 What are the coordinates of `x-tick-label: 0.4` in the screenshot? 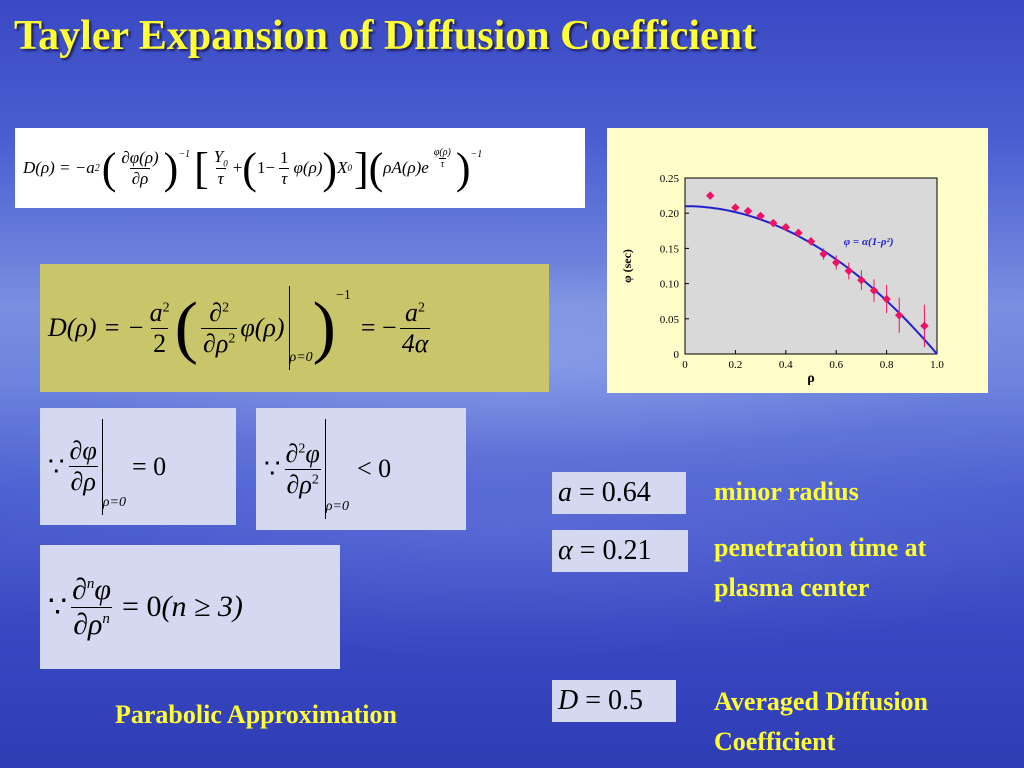 It's located at (786, 365).